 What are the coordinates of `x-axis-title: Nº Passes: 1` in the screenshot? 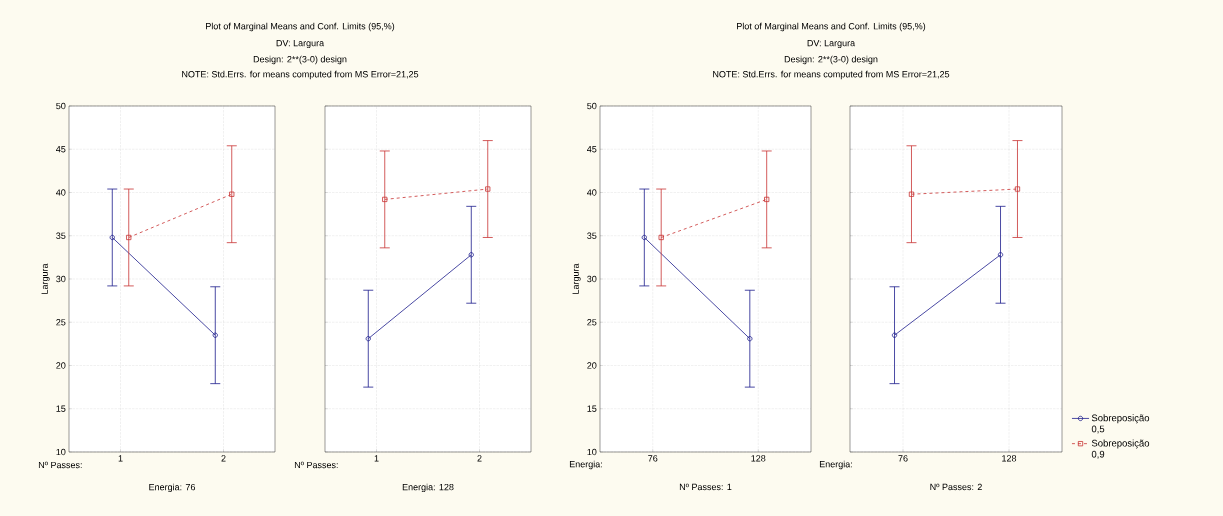 It's located at (705, 487).